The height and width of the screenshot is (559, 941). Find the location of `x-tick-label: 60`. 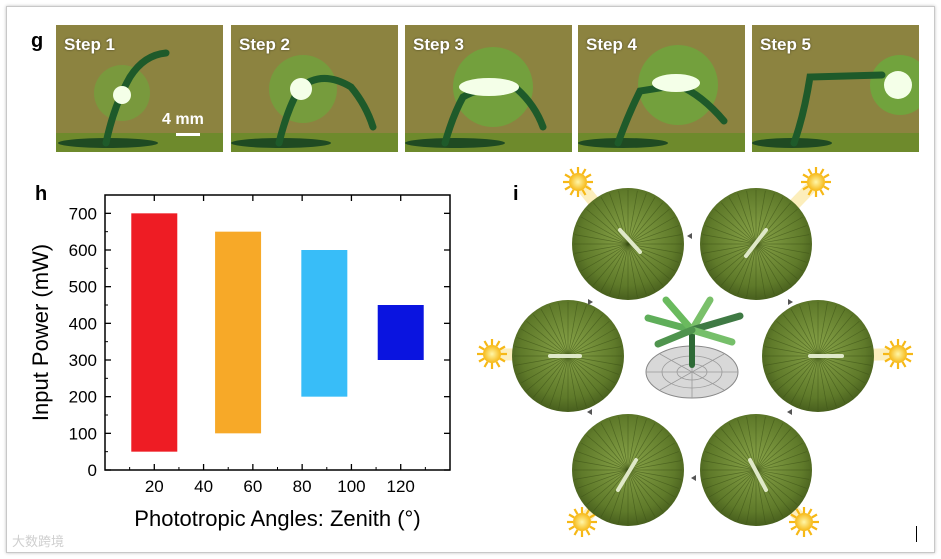

x-tick-label: 60 is located at coordinates (252, 486).